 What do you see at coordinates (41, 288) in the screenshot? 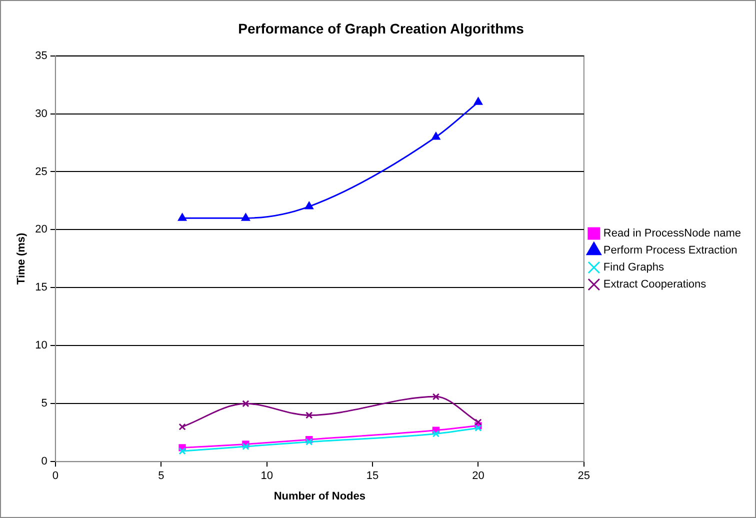
I see `y-tick-label: 15` at bounding box center [41, 288].